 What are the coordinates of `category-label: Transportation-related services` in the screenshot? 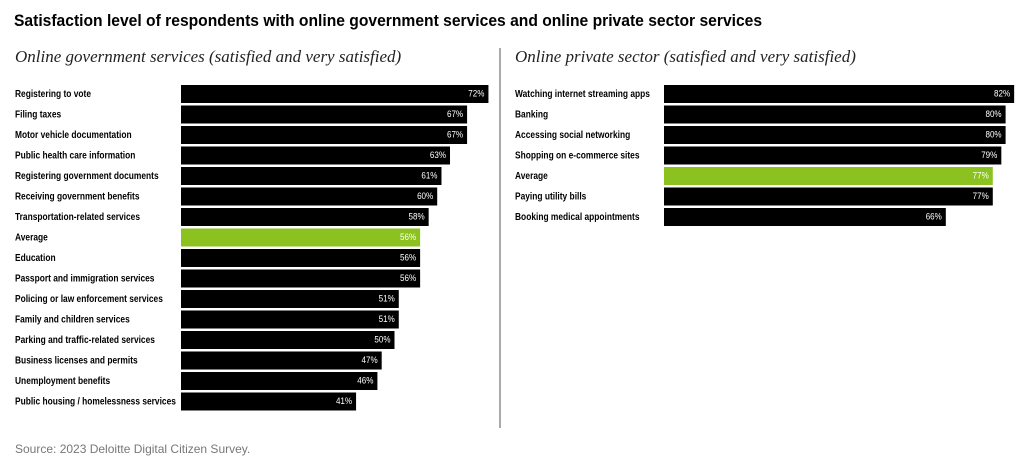 It's located at (77, 217).